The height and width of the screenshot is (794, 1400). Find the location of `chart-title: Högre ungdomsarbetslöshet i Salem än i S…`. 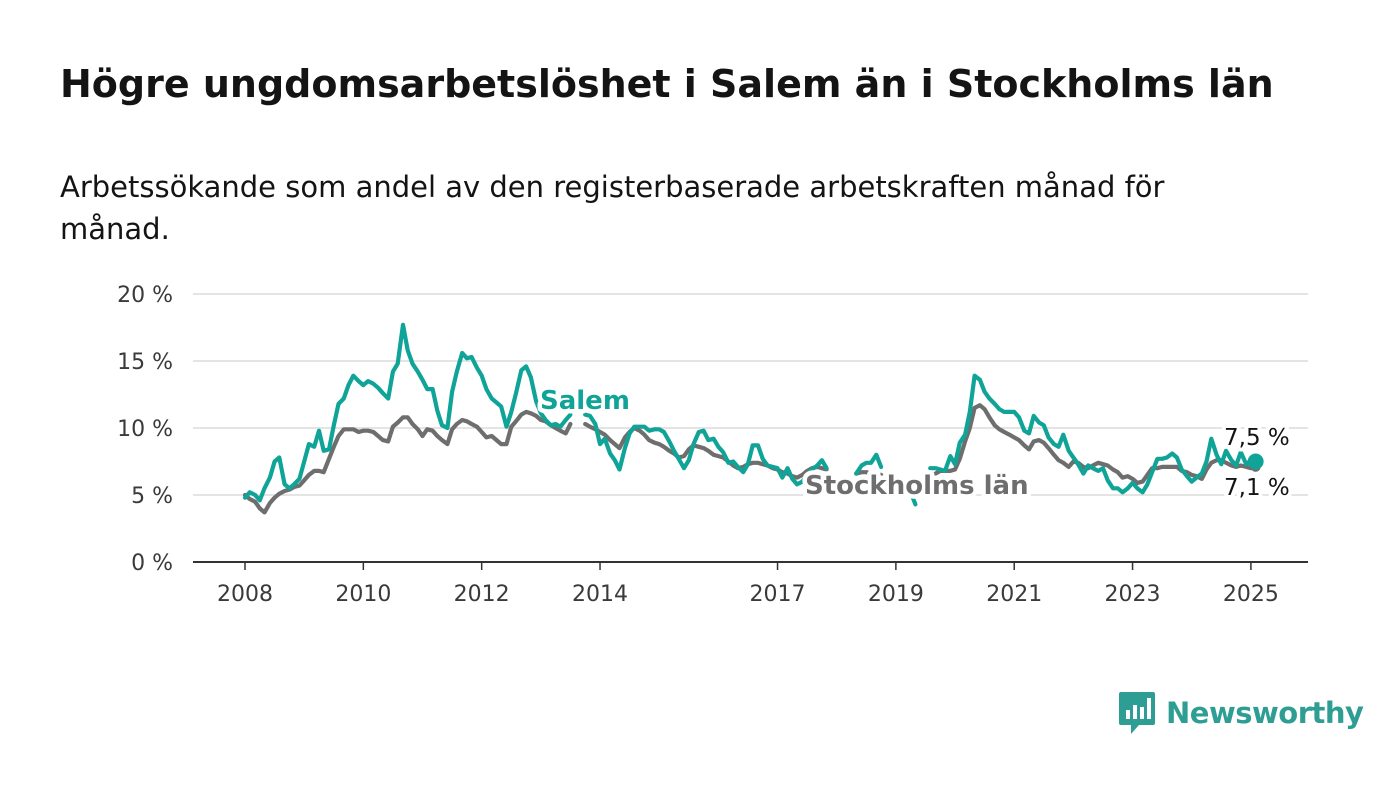

chart-title: Högre ungdomsarbetslöshet i Salem än i S… is located at coordinates (667, 84).